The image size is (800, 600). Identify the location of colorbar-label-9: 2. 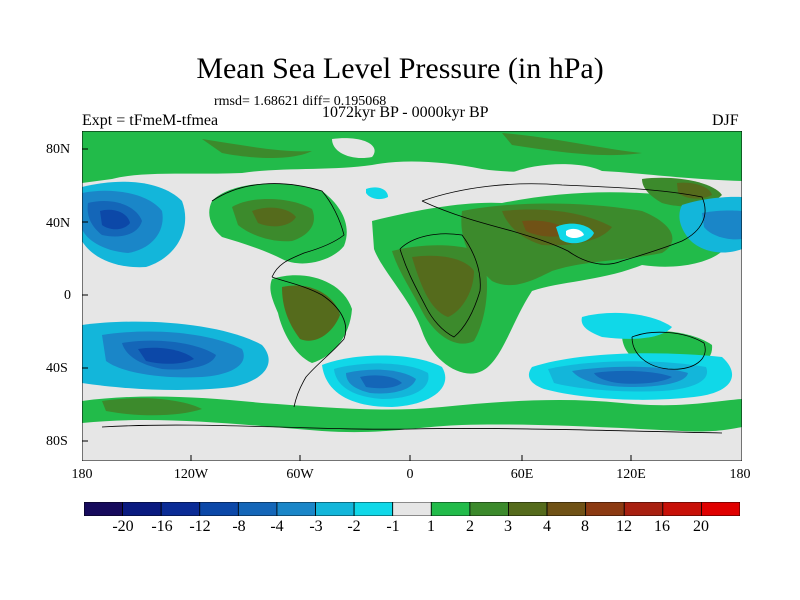
(470, 526).